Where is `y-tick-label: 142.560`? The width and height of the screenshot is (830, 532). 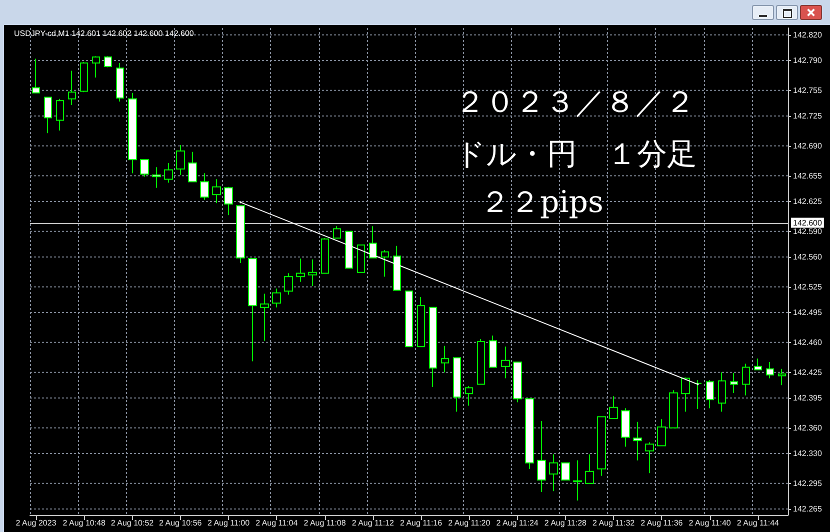 y-tick-label: 142.560 is located at coordinates (807, 257).